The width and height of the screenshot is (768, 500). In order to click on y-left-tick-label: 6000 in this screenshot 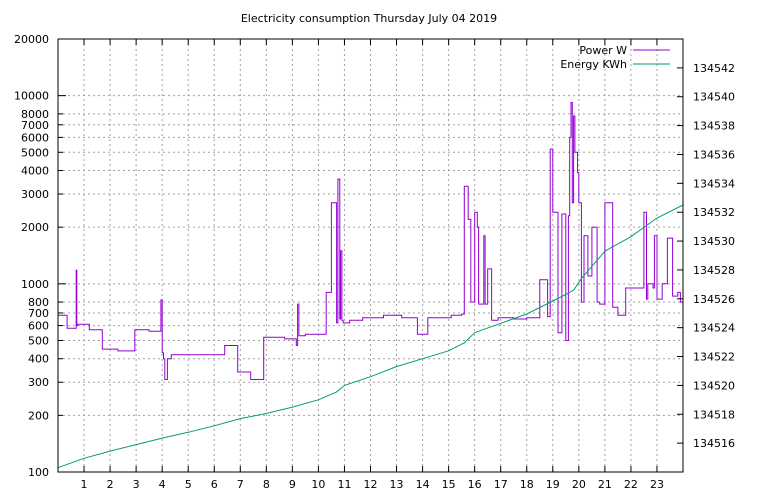, I will do `click(35, 137)`.